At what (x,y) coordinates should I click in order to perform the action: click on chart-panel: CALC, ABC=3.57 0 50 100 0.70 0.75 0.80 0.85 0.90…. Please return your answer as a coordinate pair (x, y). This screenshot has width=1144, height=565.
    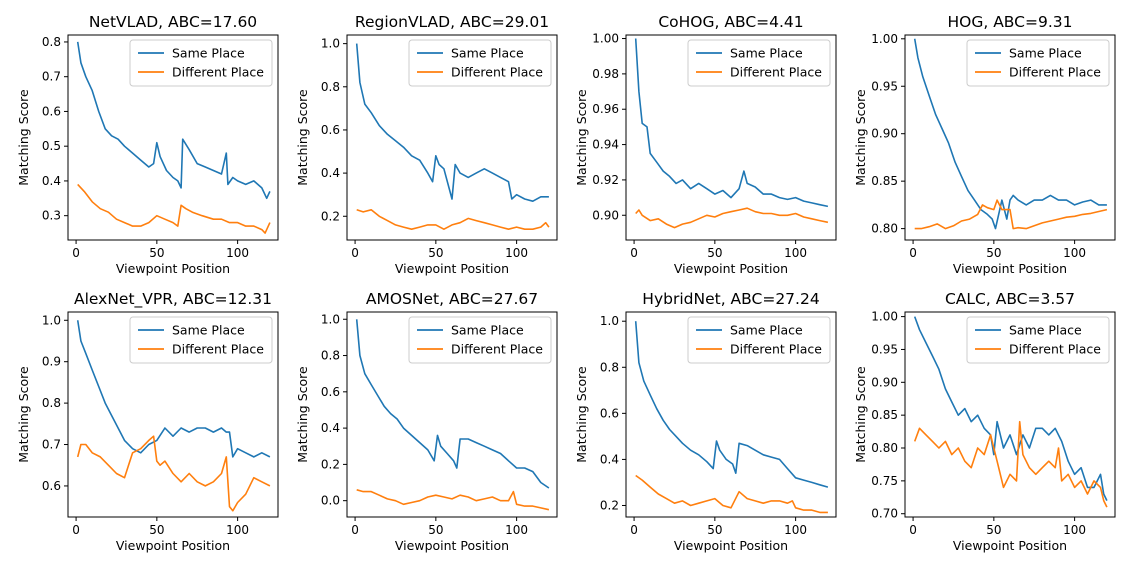
    Looking at the image, I should click on (984, 421).